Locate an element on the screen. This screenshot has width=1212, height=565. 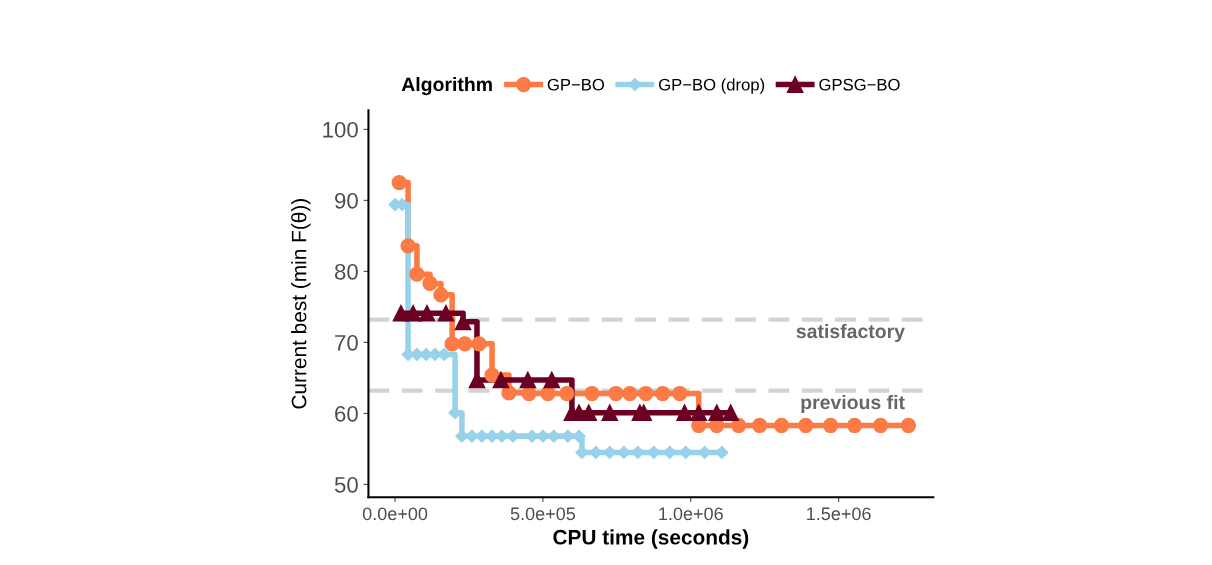
y-tick-label: 70 is located at coordinates (346, 342).